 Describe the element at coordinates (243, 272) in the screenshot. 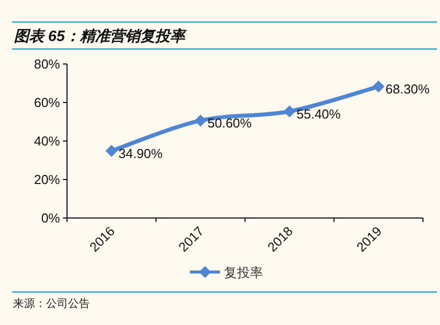

I see `legend-label: 复投率` at that location.